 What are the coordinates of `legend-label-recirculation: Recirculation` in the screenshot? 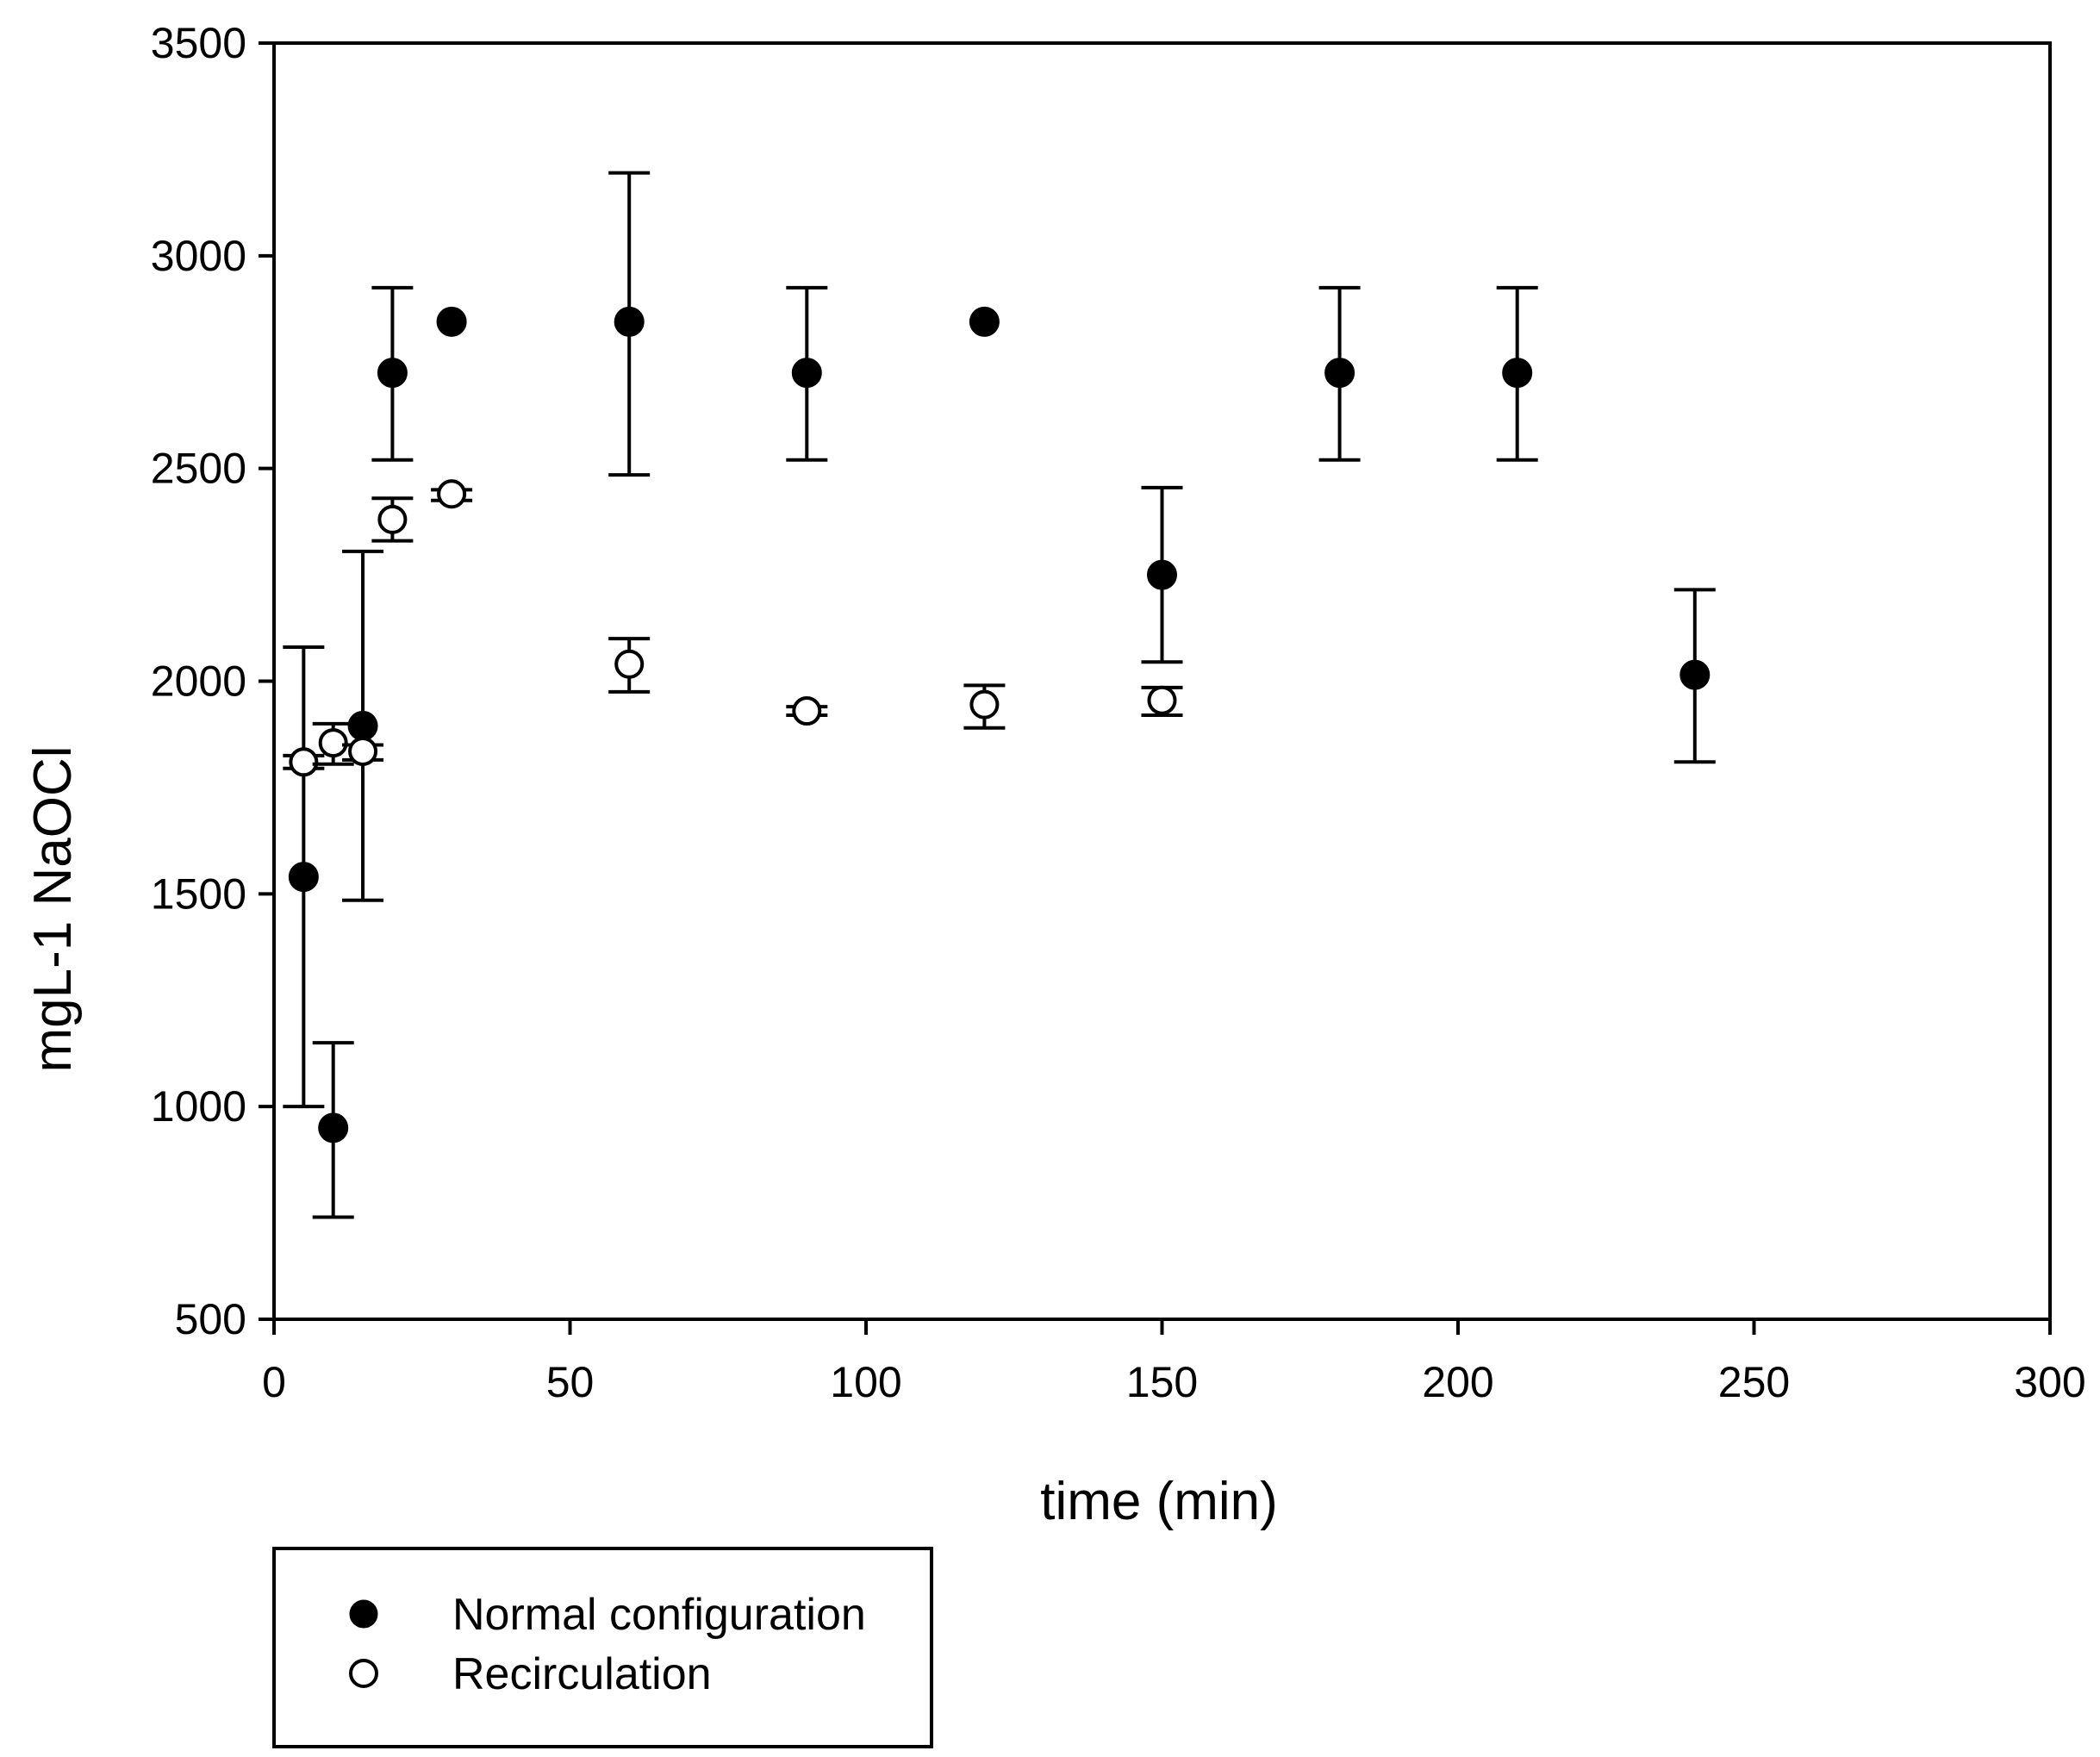 It's located at (582, 1674).